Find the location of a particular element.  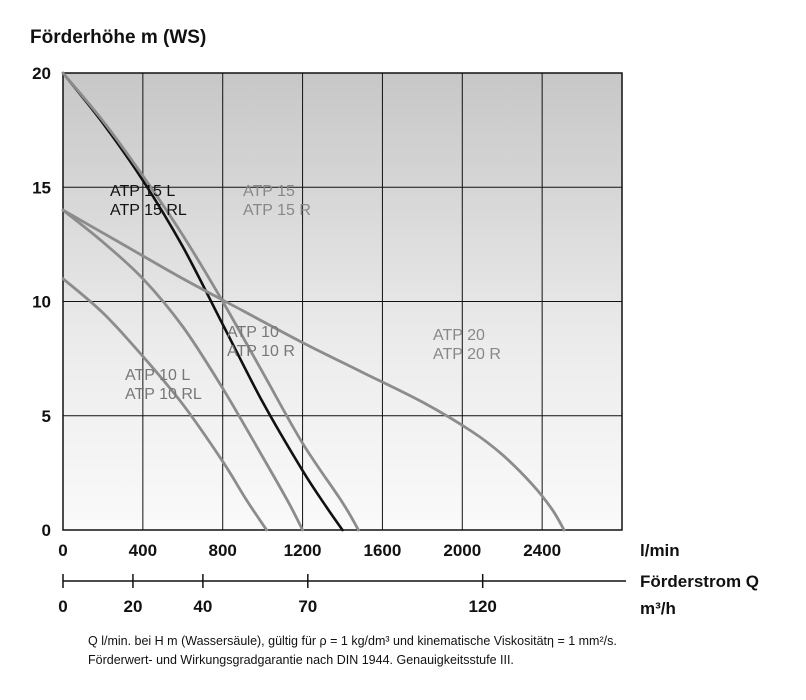

x-tick-label: 1600 is located at coordinates (383, 550).